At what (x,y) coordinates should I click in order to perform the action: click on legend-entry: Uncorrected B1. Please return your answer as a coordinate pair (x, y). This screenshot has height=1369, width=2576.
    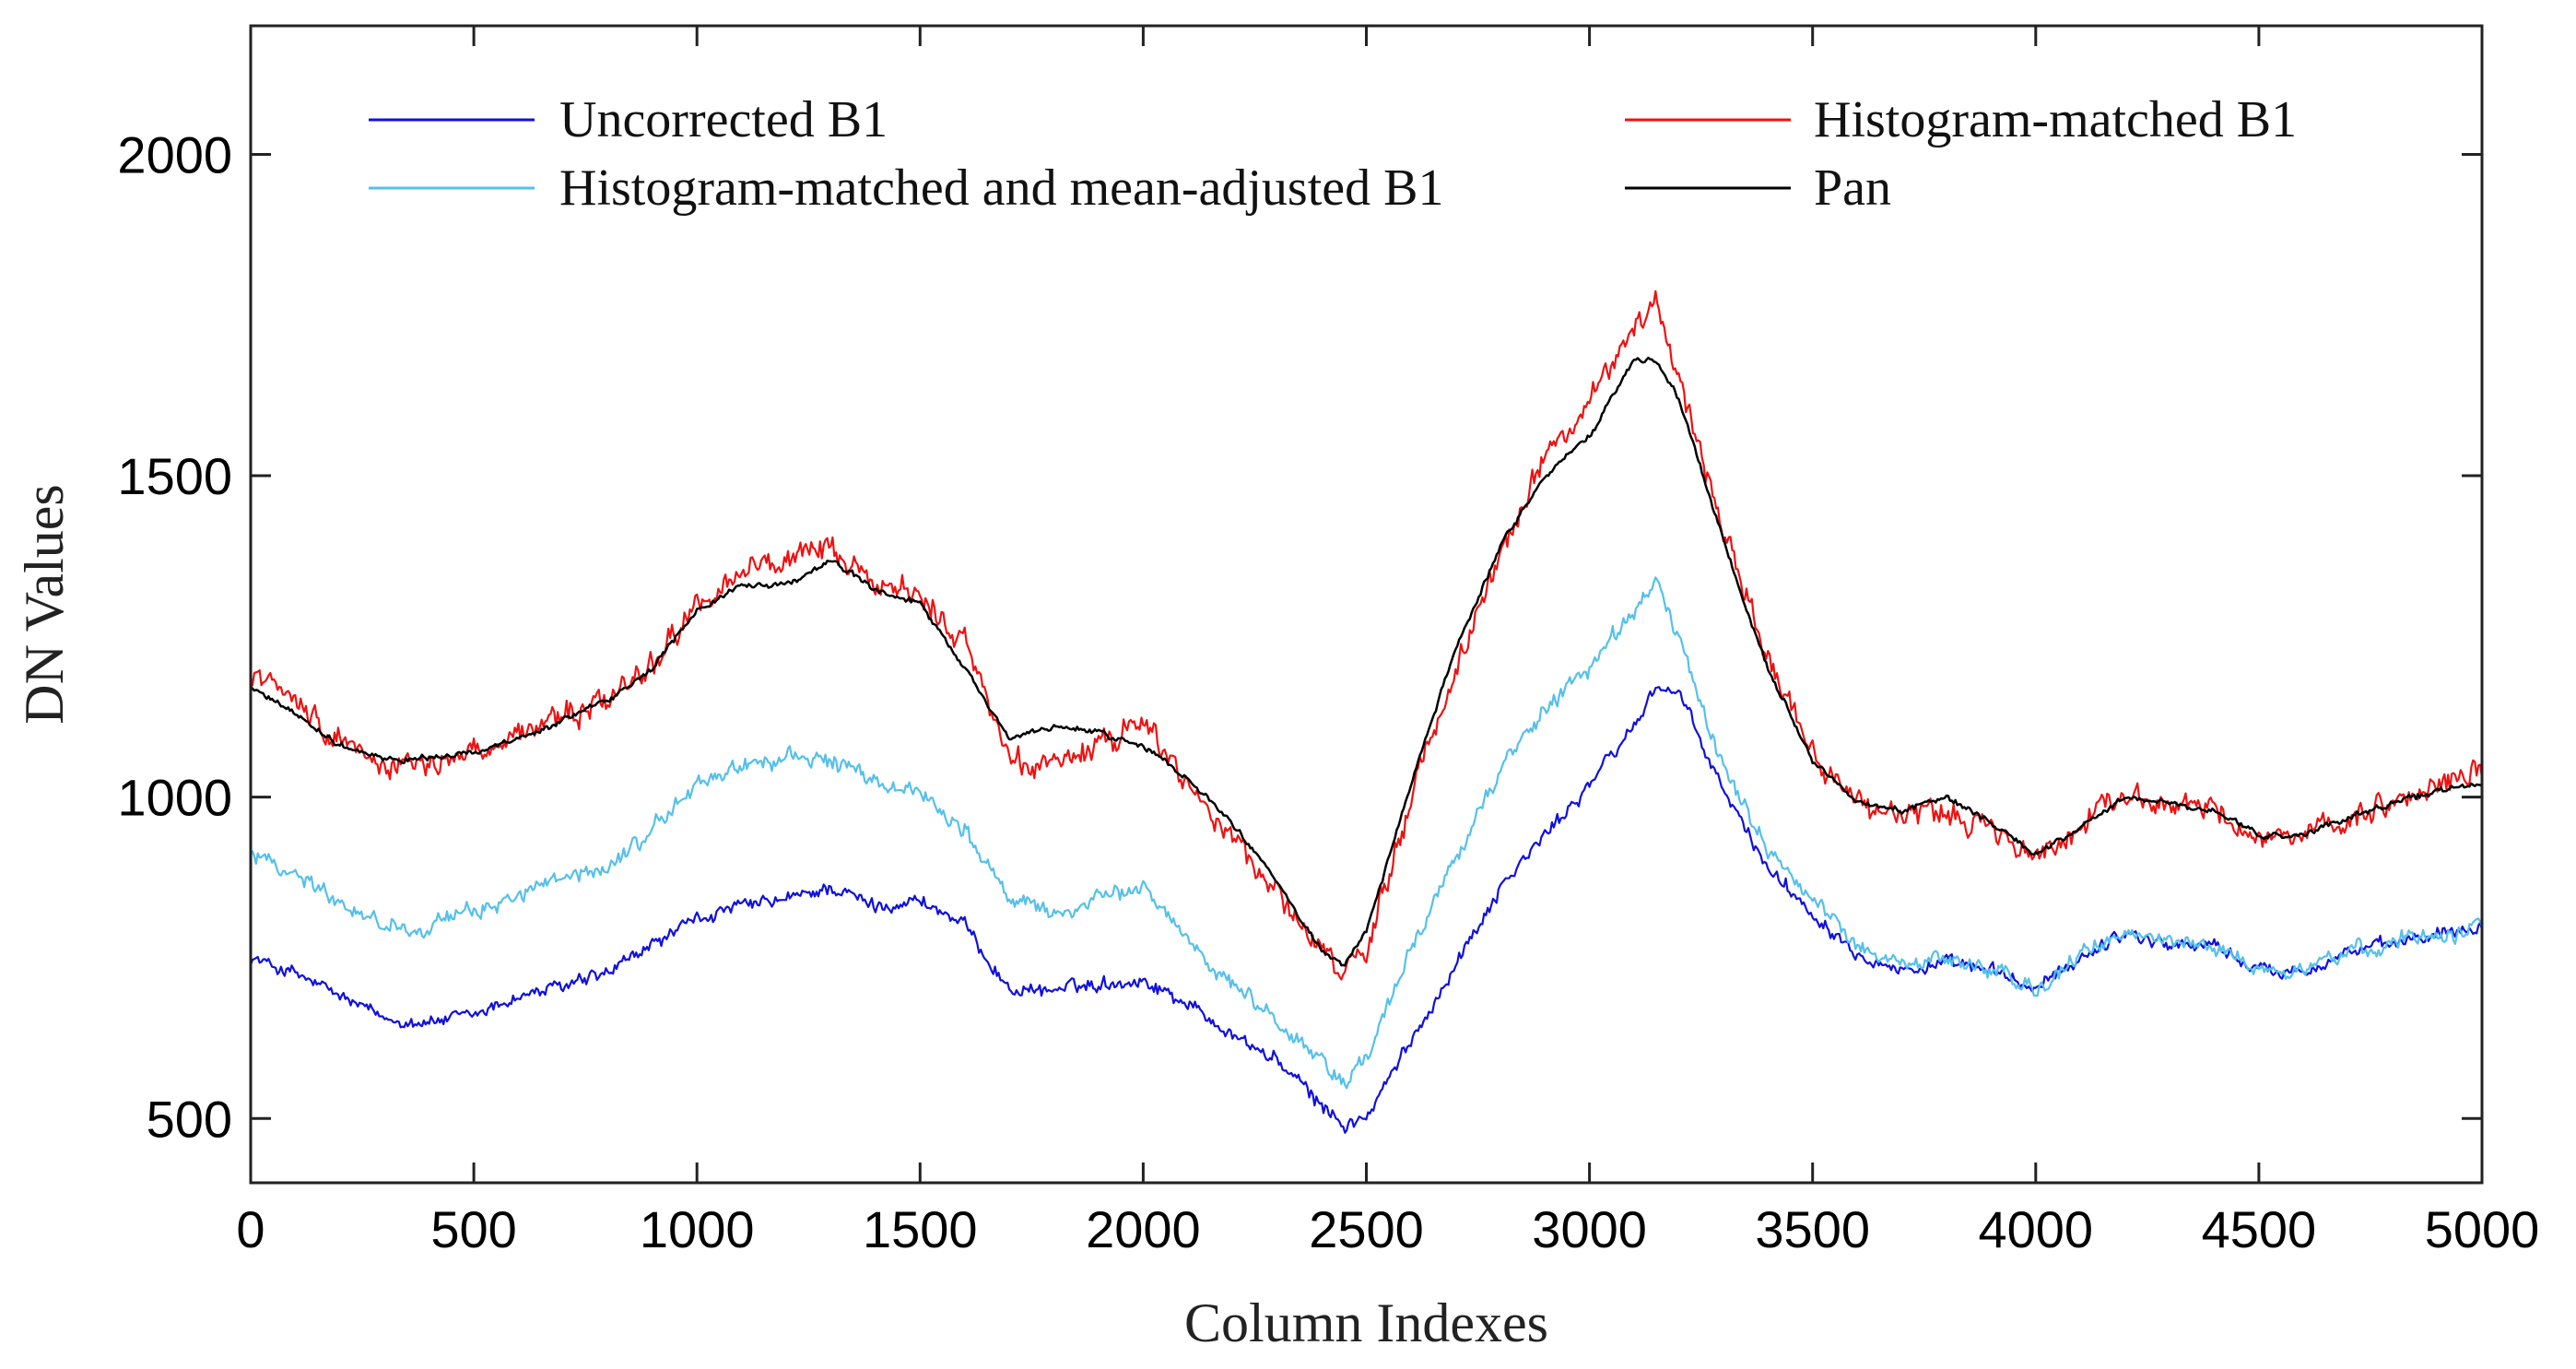
    Looking at the image, I should click on (628, 119).